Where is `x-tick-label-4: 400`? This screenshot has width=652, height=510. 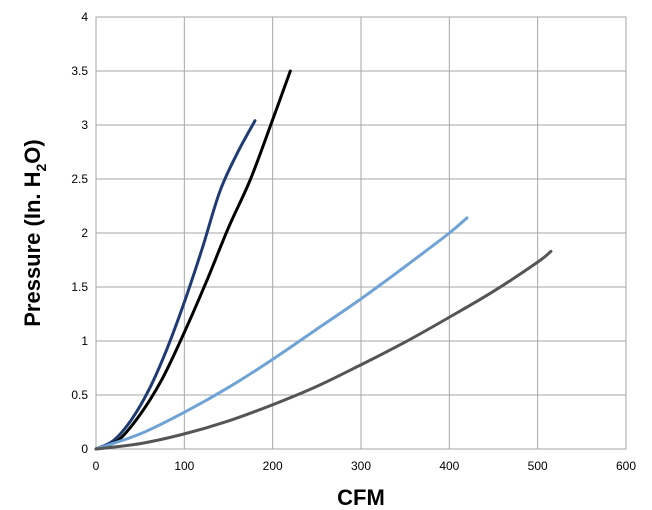
x-tick-label-4: 400 is located at coordinates (449, 466).